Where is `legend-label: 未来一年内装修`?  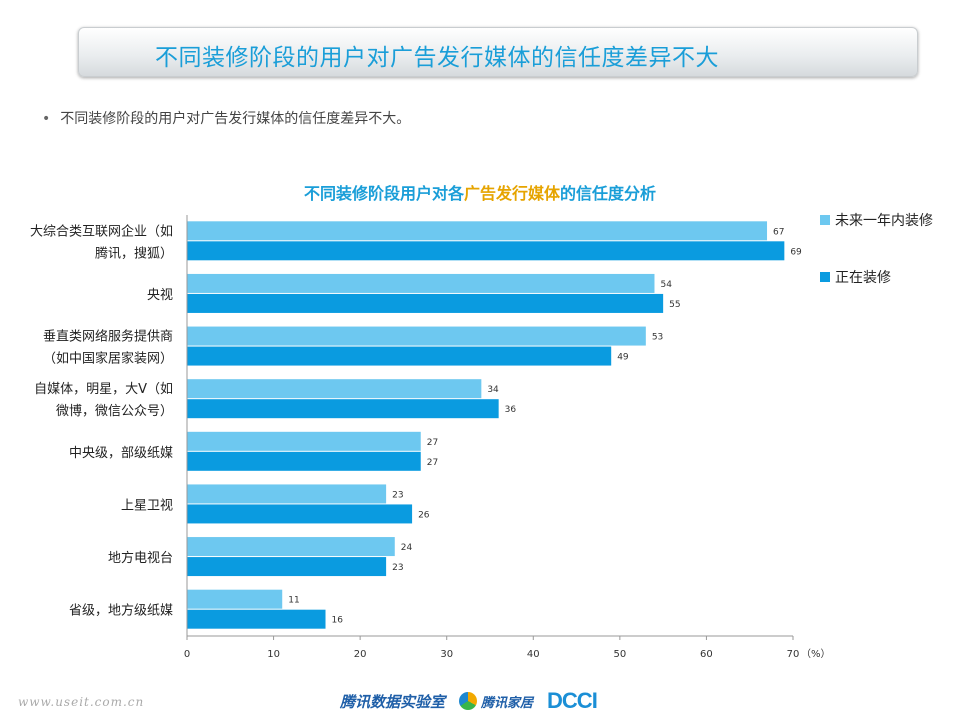
legend-label: 未来一年内装修 is located at coordinates (884, 221).